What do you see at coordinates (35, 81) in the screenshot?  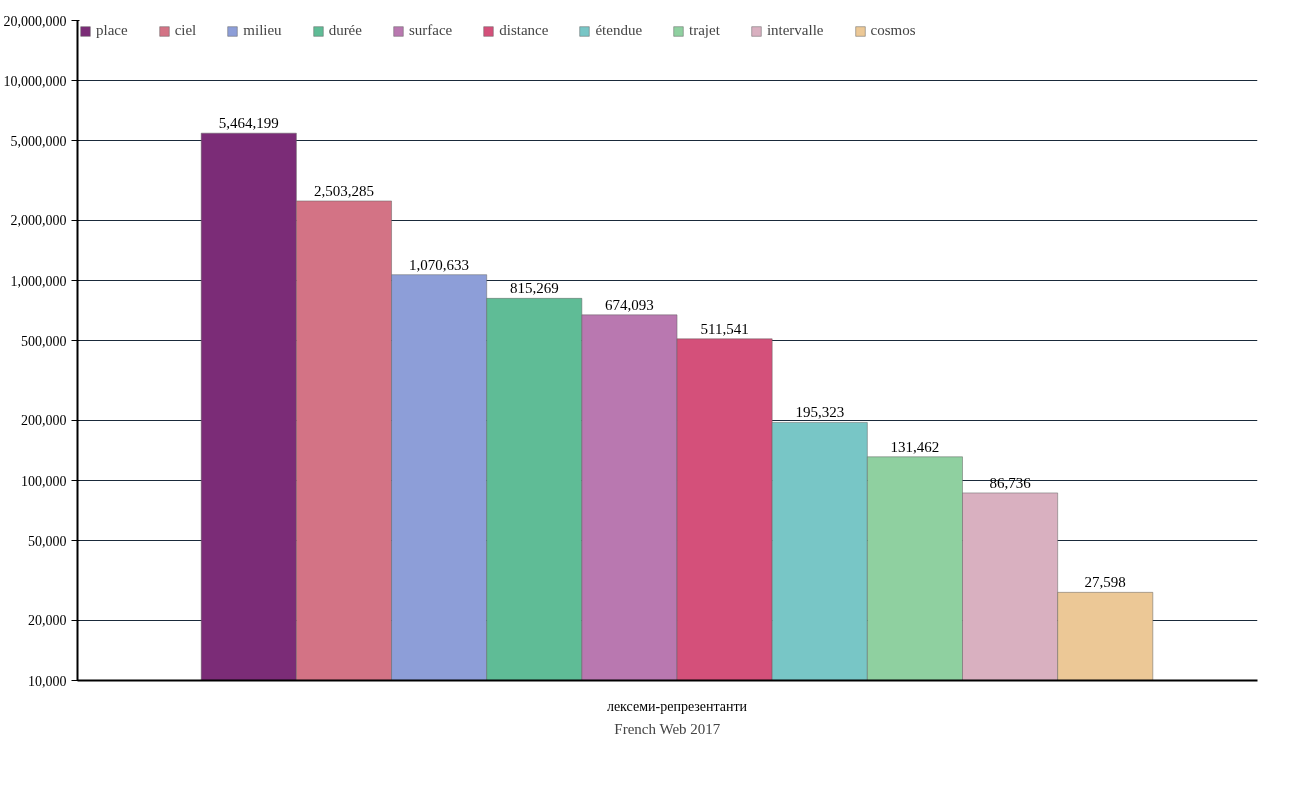 I see `y-tick-label: 10,000,000` at bounding box center [35, 81].